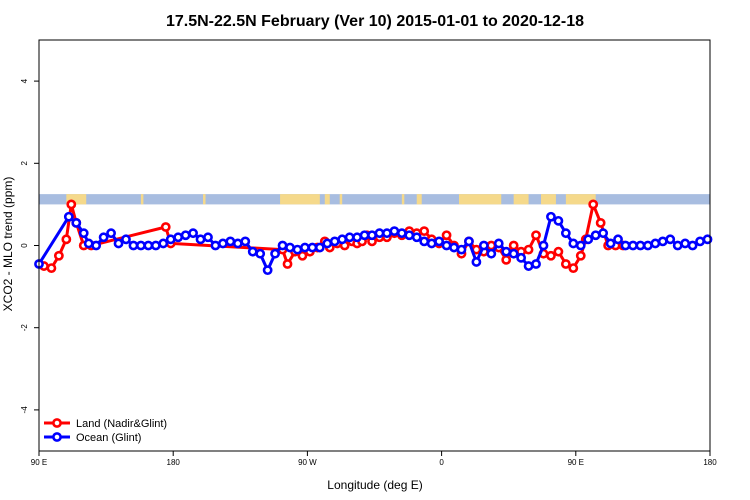 This screenshot has height=500, width=750. I want to click on y-tick-label: 2, so click(24, 163).